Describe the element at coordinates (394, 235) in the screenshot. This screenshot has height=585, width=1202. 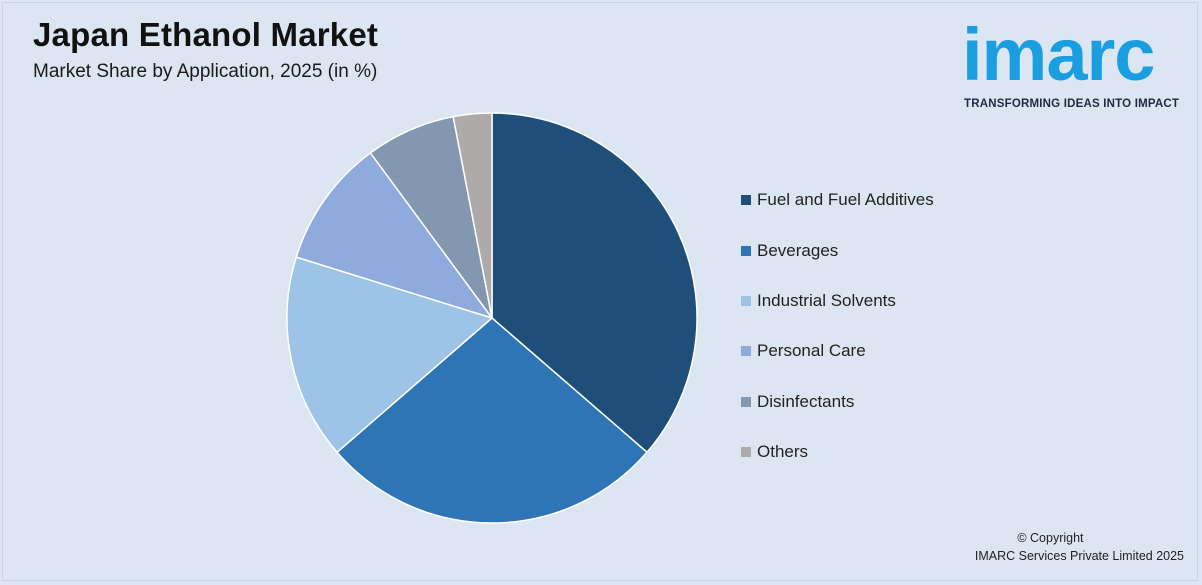
I see `pie-slice-personal-care` at that location.